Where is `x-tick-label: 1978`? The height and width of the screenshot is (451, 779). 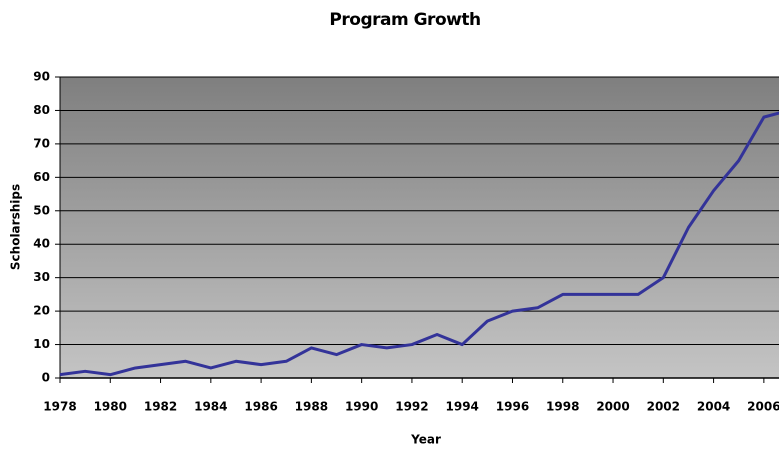 x-tick-label: 1978 is located at coordinates (59, 407).